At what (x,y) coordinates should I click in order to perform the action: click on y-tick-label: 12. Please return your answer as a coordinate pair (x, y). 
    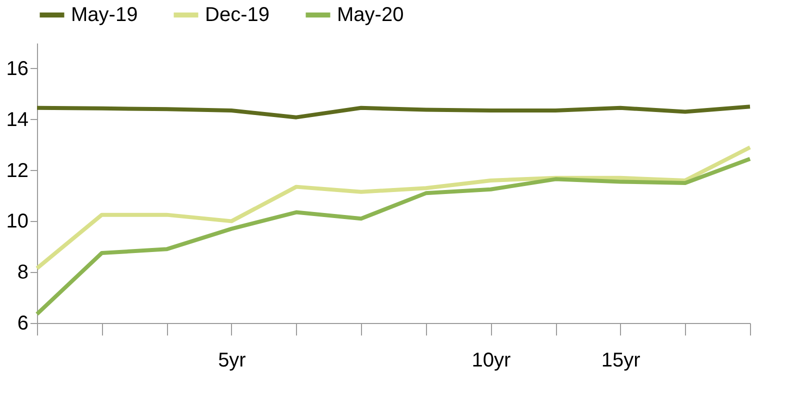
    Looking at the image, I should click on (17, 171).